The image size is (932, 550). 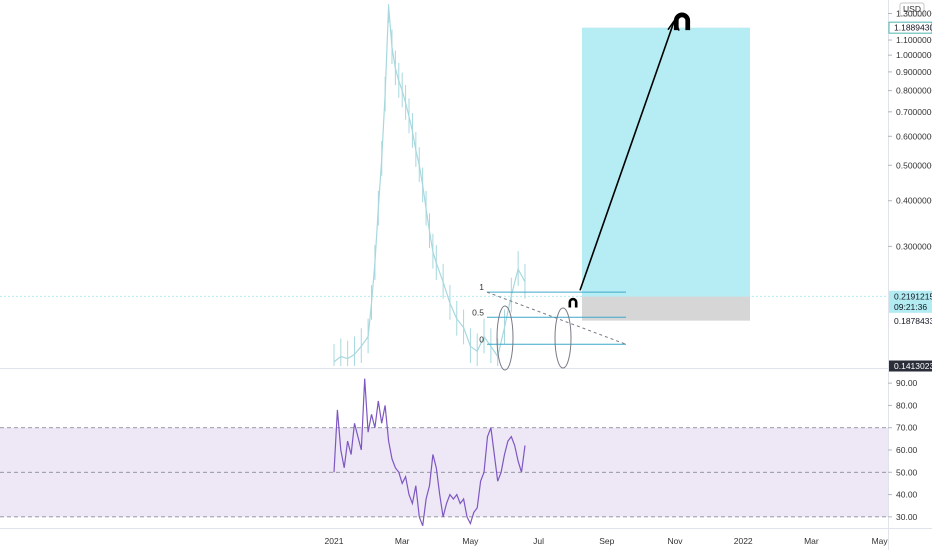 I want to click on price-badge-label: 1.18894301, so click(x=913, y=28).